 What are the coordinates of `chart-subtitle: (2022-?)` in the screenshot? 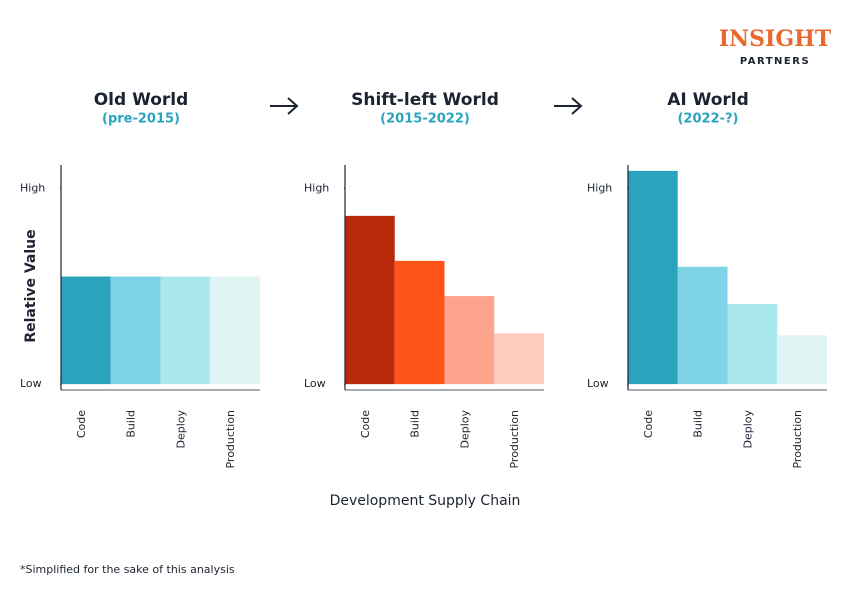 It's located at (707, 119).